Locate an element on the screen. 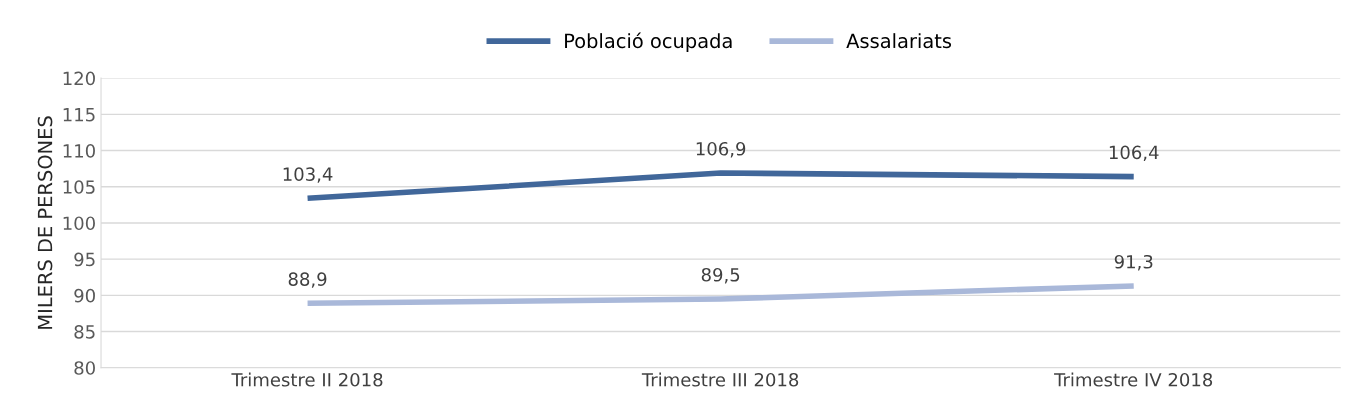 The height and width of the screenshot is (405, 1347). data-label: 91,3 is located at coordinates (1133, 262).